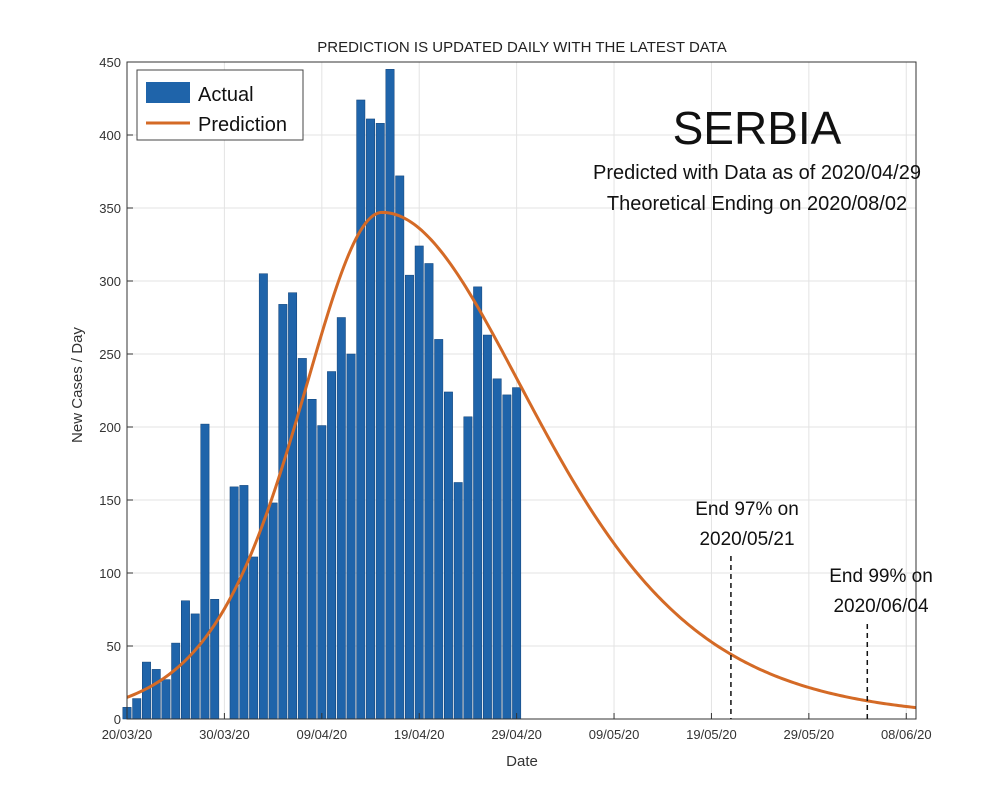 The width and height of the screenshot is (1000, 785). I want to click on legend: Actual Prediction, so click(220, 105).